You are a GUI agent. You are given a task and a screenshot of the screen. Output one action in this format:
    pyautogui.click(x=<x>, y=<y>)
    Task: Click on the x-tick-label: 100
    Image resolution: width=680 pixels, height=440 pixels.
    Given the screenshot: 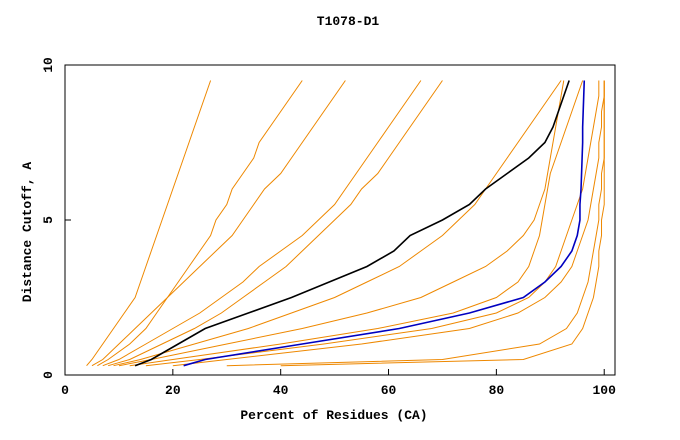 What is the action you would take?
    pyautogui.click(x=605, y=390)
    